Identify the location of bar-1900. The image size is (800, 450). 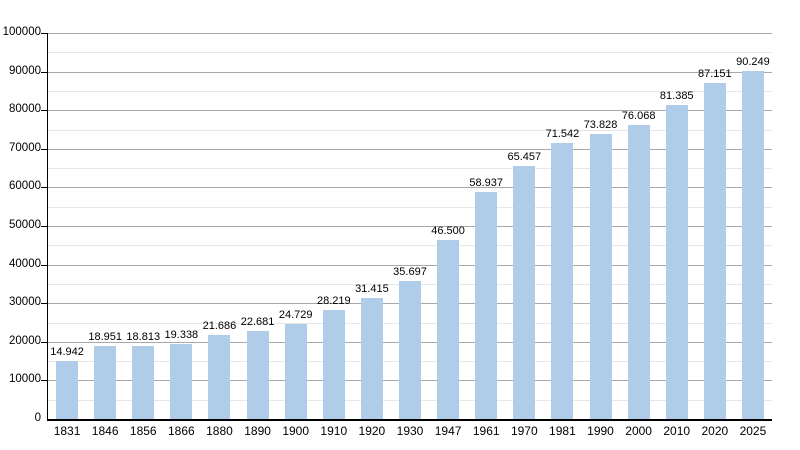
(295, 371).